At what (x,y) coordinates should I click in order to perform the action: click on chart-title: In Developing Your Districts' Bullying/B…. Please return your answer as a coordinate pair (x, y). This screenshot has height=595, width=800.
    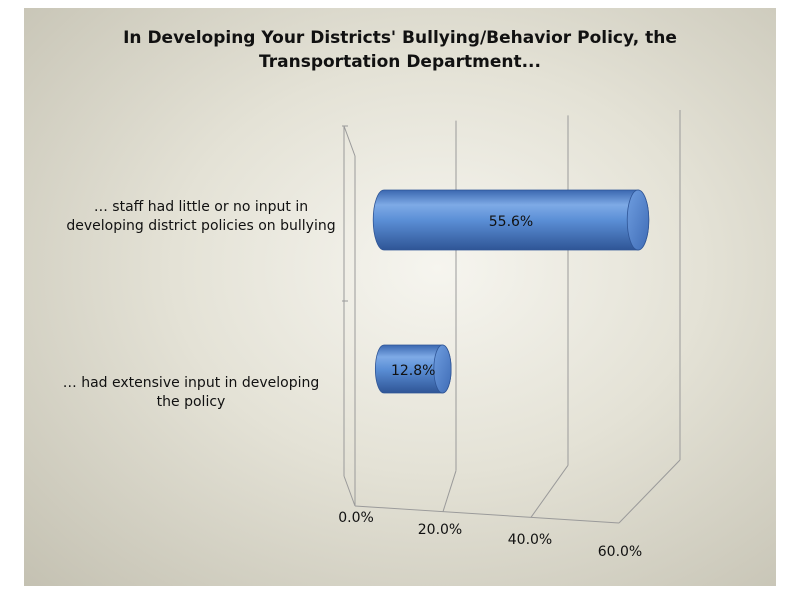
    Looking at the image, I should click on (400, 50).